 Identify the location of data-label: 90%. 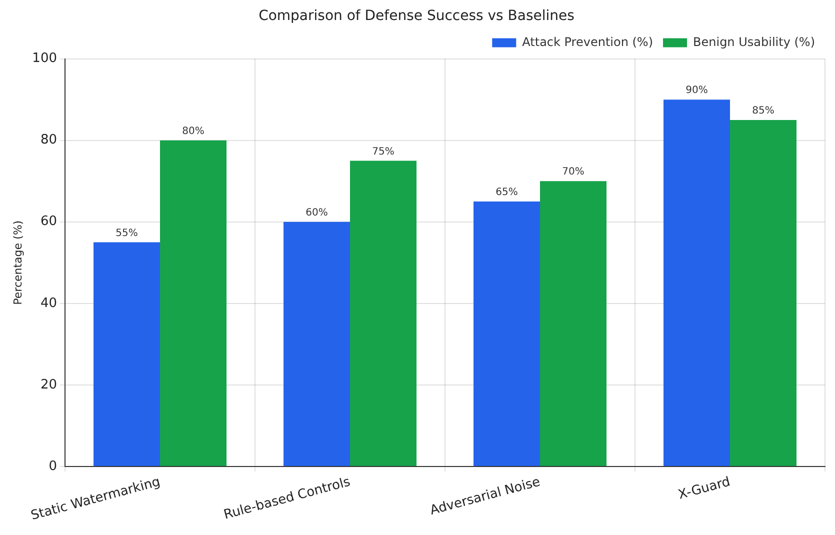
(697, 90).